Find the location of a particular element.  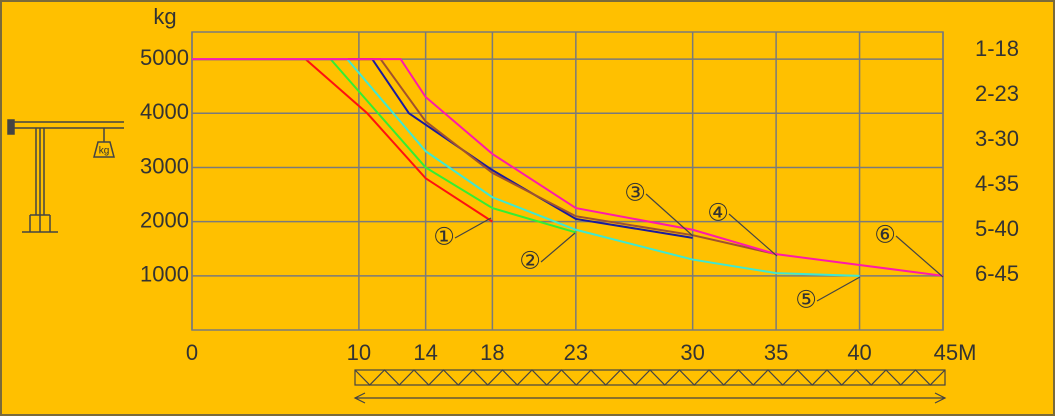

y-tick-label: 5000 is located at coordinates (164, 57).